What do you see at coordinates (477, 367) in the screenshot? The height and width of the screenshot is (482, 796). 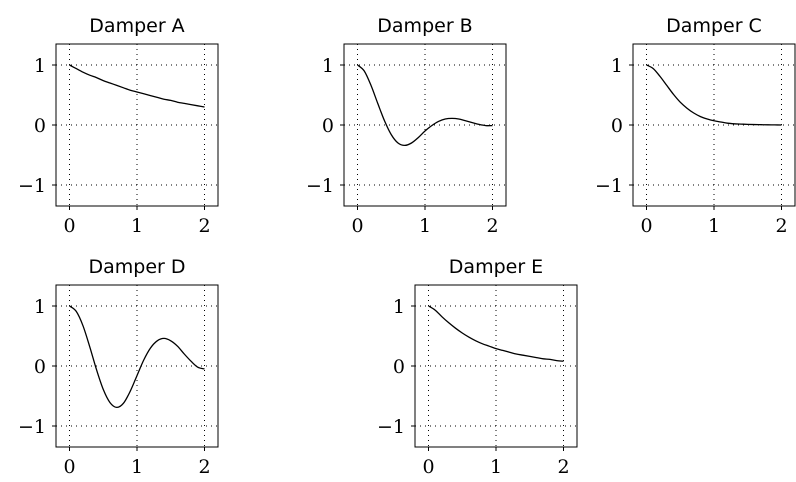 I see `subplot-5: Damper E 0 1 2 −1 0 1` at bounding box center [477, 367].